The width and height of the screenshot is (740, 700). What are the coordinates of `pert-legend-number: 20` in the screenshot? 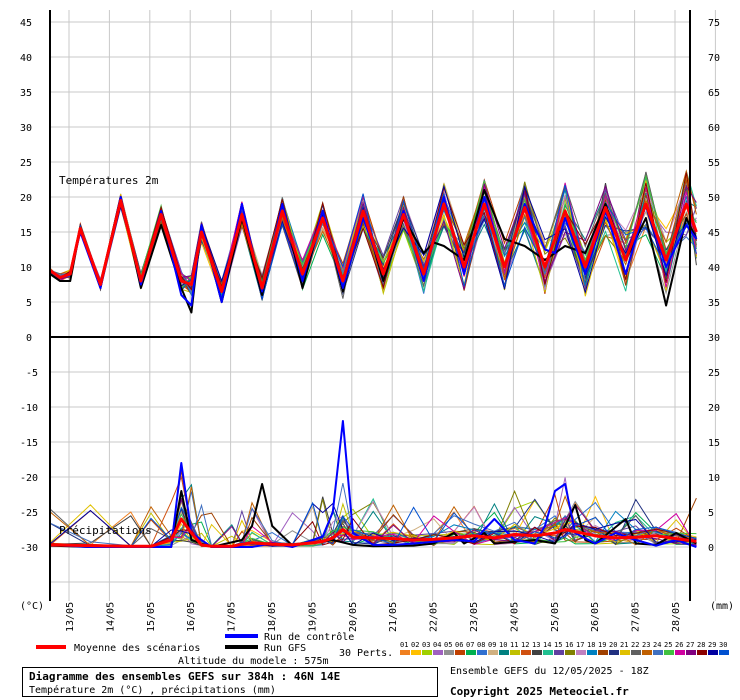 It's located at (613, 645).